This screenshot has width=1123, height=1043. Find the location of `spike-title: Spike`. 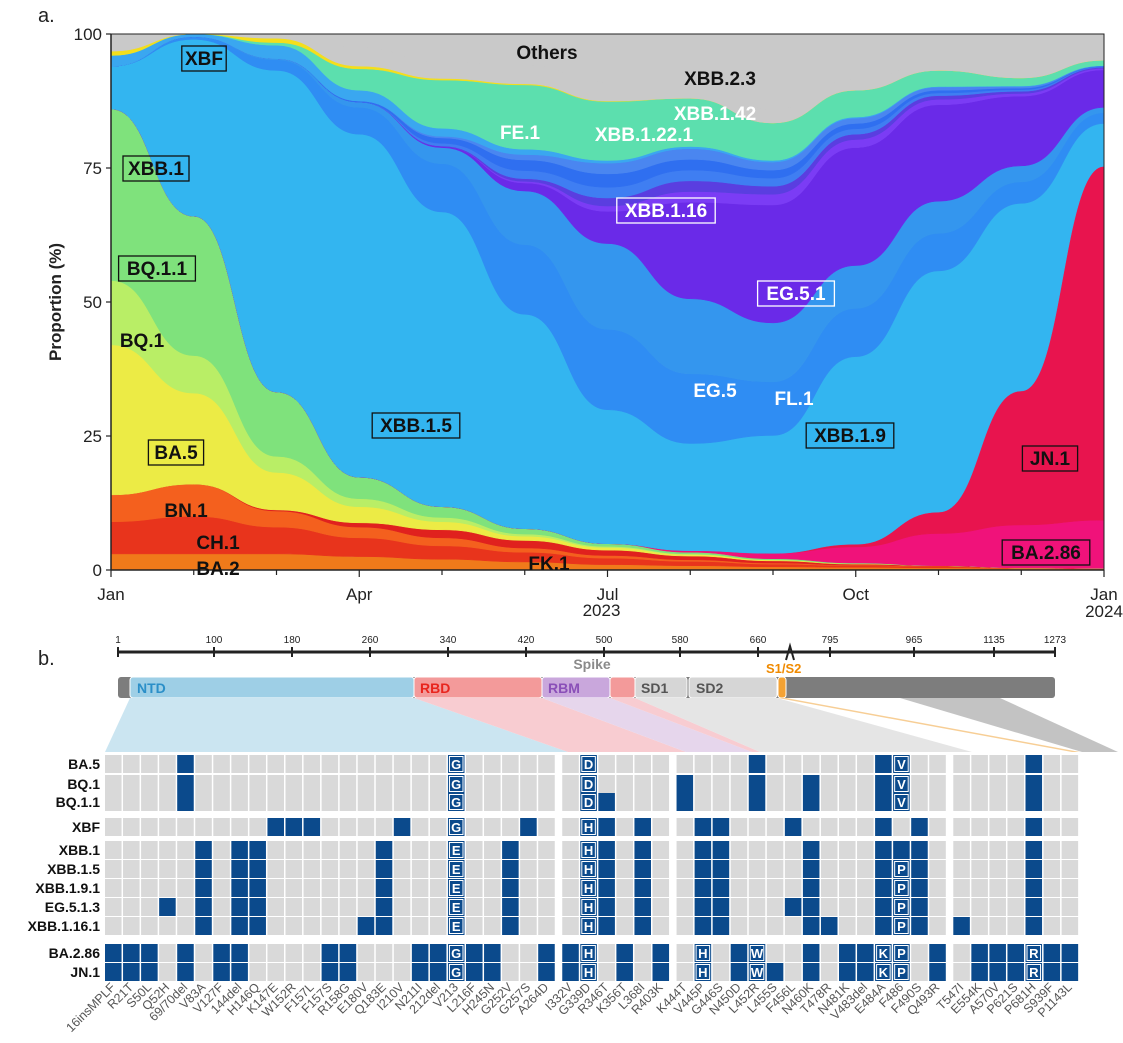

spike-title: Spike is located at coordinates (592, 664).